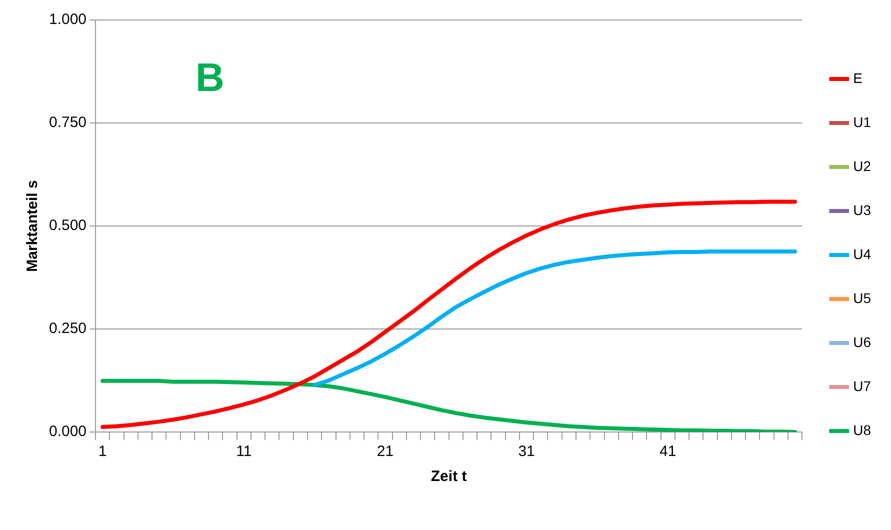 Image resolution: width=891 pixels, height=530 pixels. I want to click on x-tick-label: 21, so click(385, 451).